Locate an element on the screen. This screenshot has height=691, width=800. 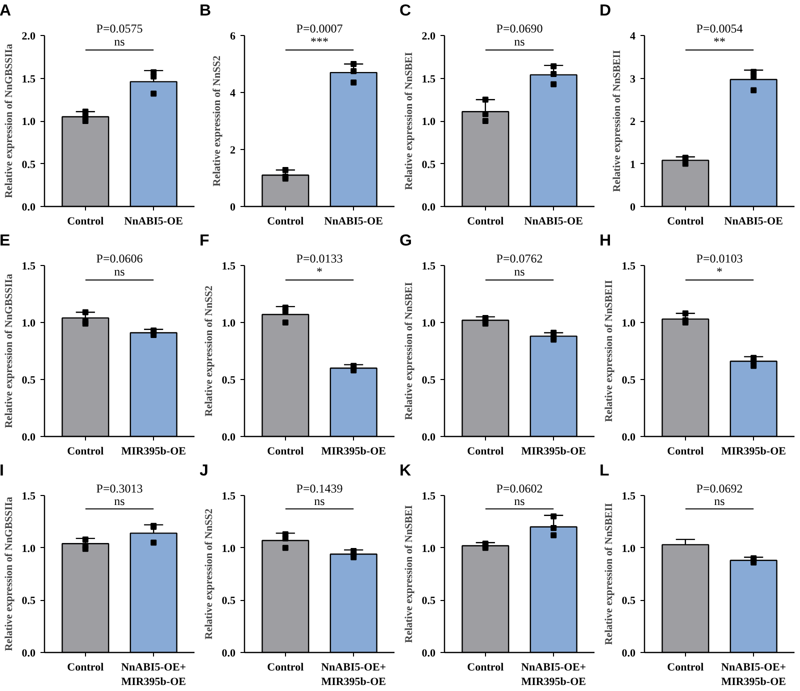
y-tick-label: 3 is located at coordinates (633, 79).